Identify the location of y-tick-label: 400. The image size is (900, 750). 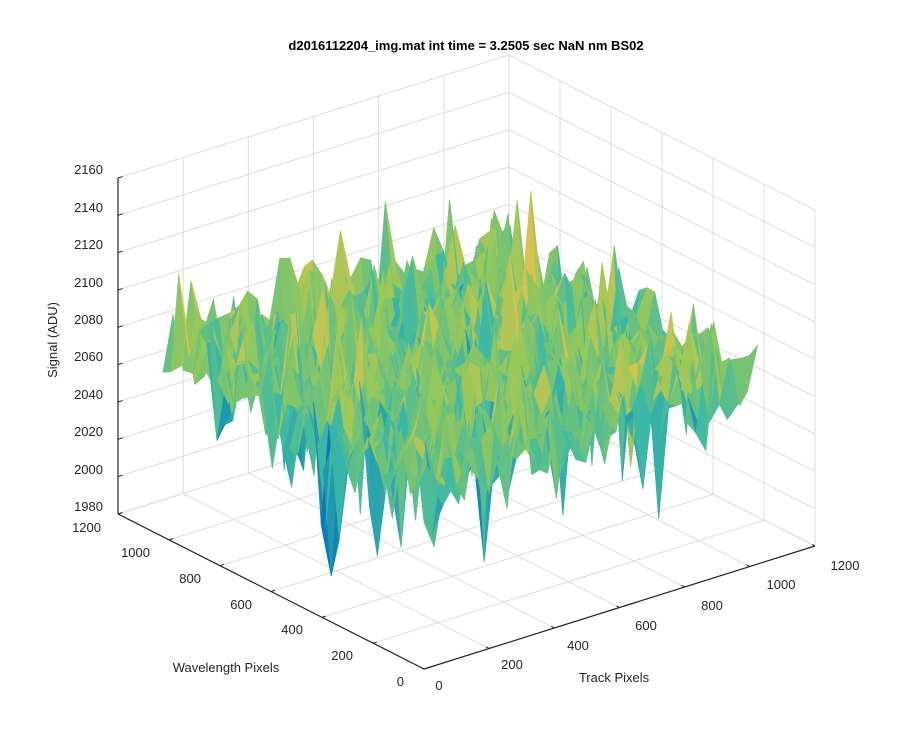
(292, 629).